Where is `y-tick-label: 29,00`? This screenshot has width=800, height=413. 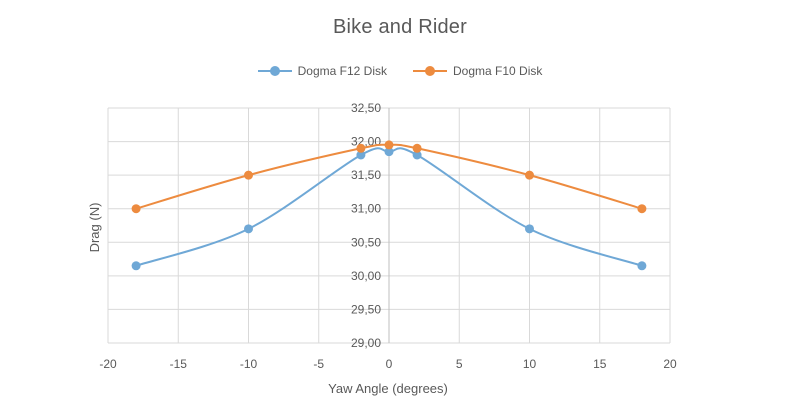 y-tick-label: 29,00 is located at coordinates (366, 343).